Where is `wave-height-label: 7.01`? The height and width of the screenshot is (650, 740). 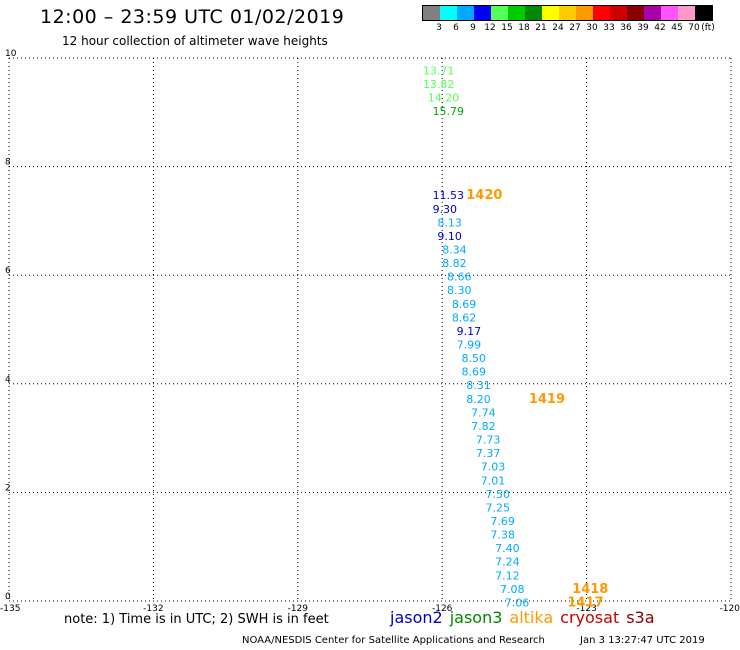
wave-height-label: 7.01 is located at coordinates (493, 480).